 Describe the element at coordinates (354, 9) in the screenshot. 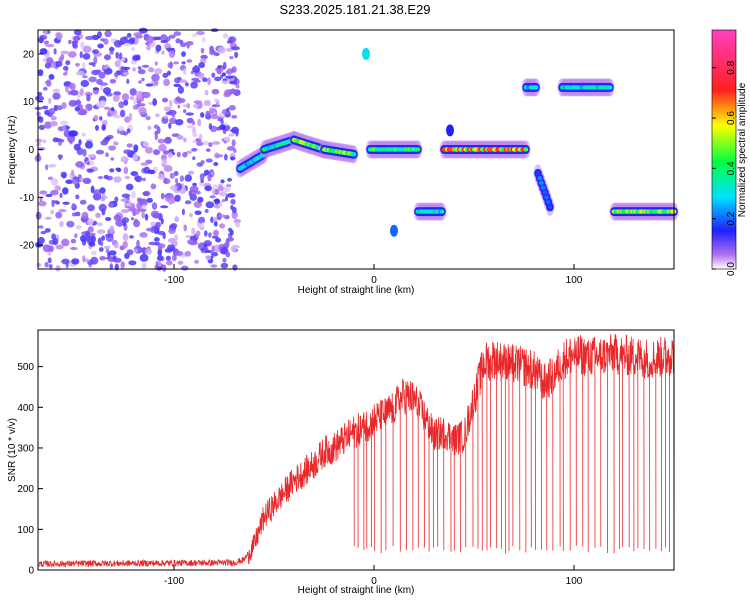

I see `figure-title: S233.2025.181.21.38.E29` at that location.